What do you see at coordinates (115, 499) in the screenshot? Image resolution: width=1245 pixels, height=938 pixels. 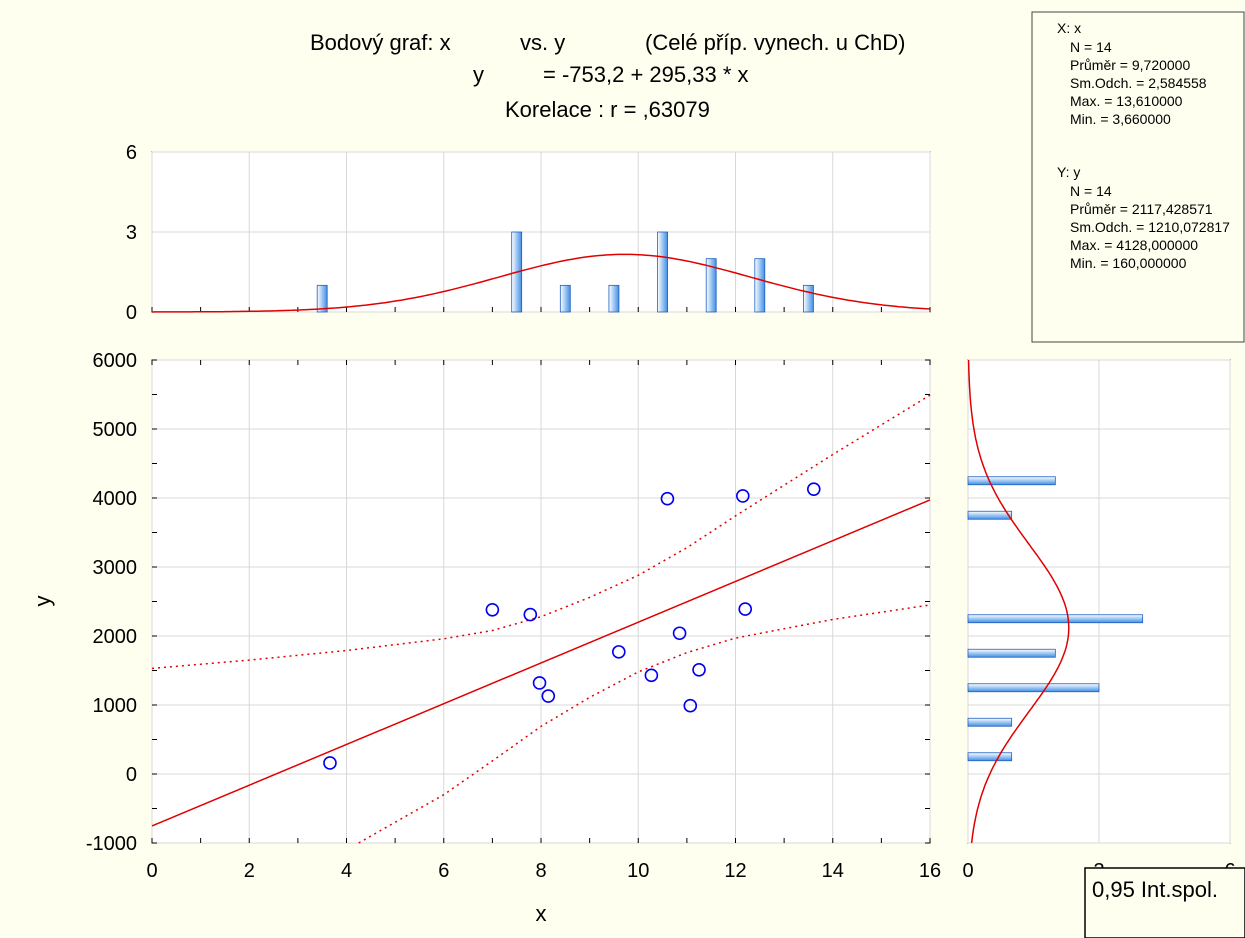 I see `y-tick-label: 4000` at bounding box center [115, 499].